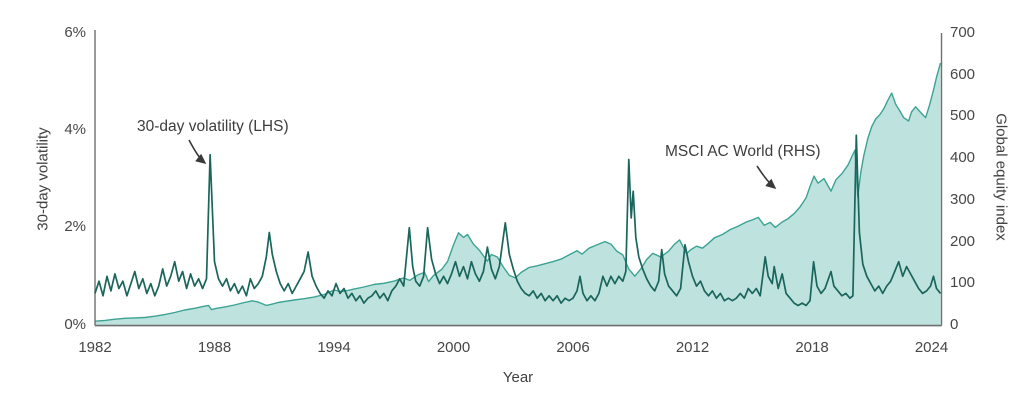 This screenshot has width=1024, height=409. I want to click on x-tick-2024: 2024, so click(931, 347).